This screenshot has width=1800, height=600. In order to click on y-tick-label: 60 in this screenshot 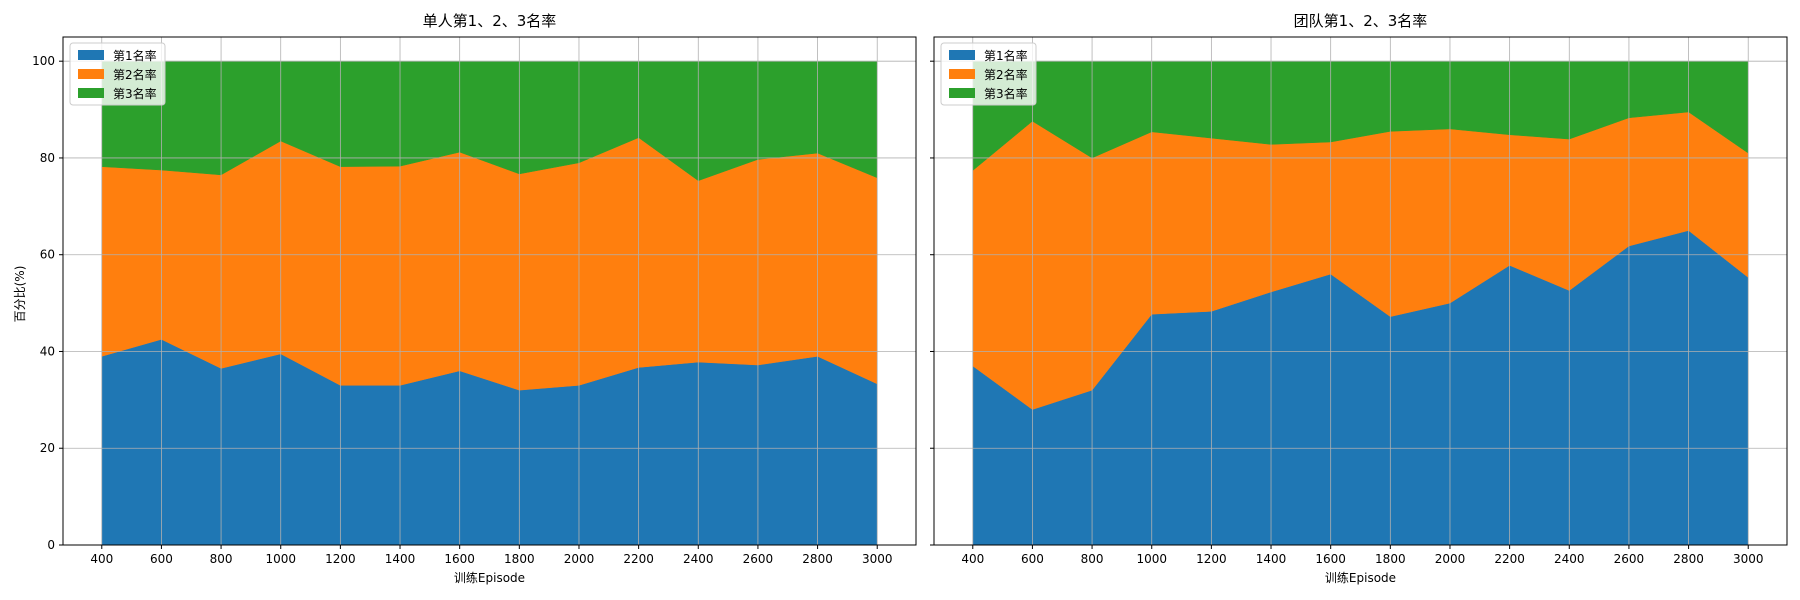, I will do `click(47, 255)`.